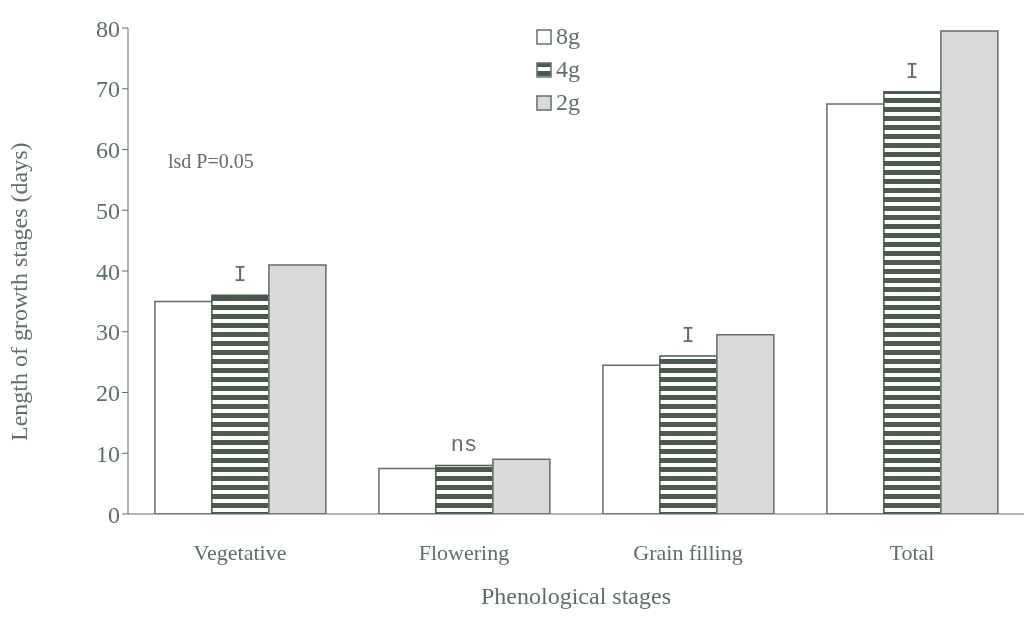 This screenshot has width=1036, height=632. What do you see at coordinates (211, 161) in the screenshot?
I see `annotation: lsd P=0.05` at bounding box center [211, 161].